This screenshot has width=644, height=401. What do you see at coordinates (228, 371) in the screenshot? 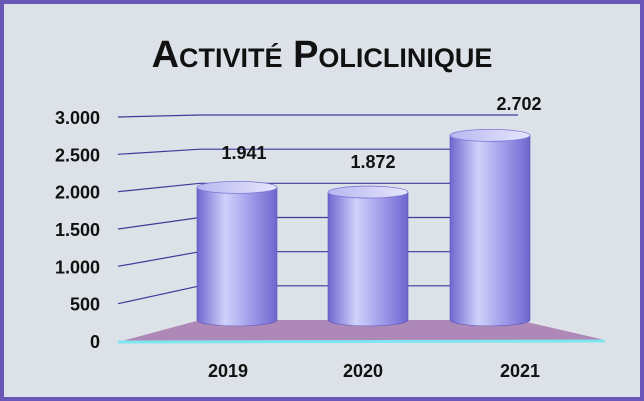
I see `x-tick-label: 2019` at bounding box center [228, 371].